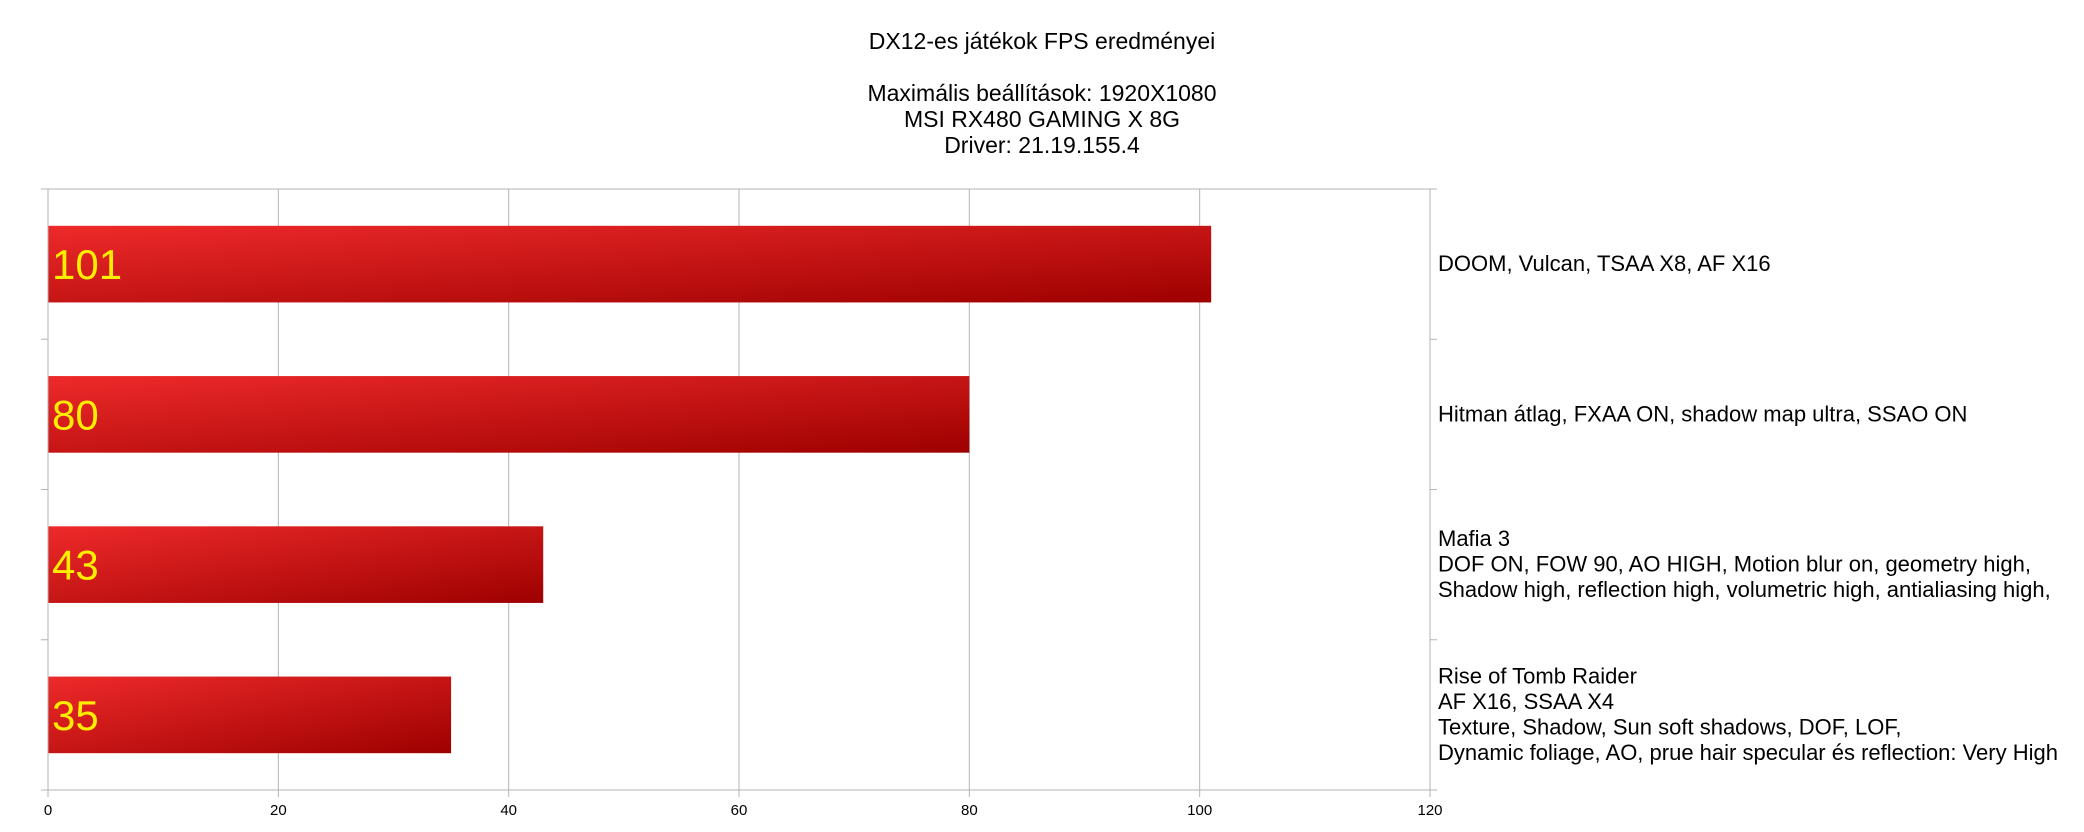 This screenshot has width=2084, height=832. Describe the element at coordinates (969, 810) in the screenshot. I see `x-tick-label: 80` at that location.